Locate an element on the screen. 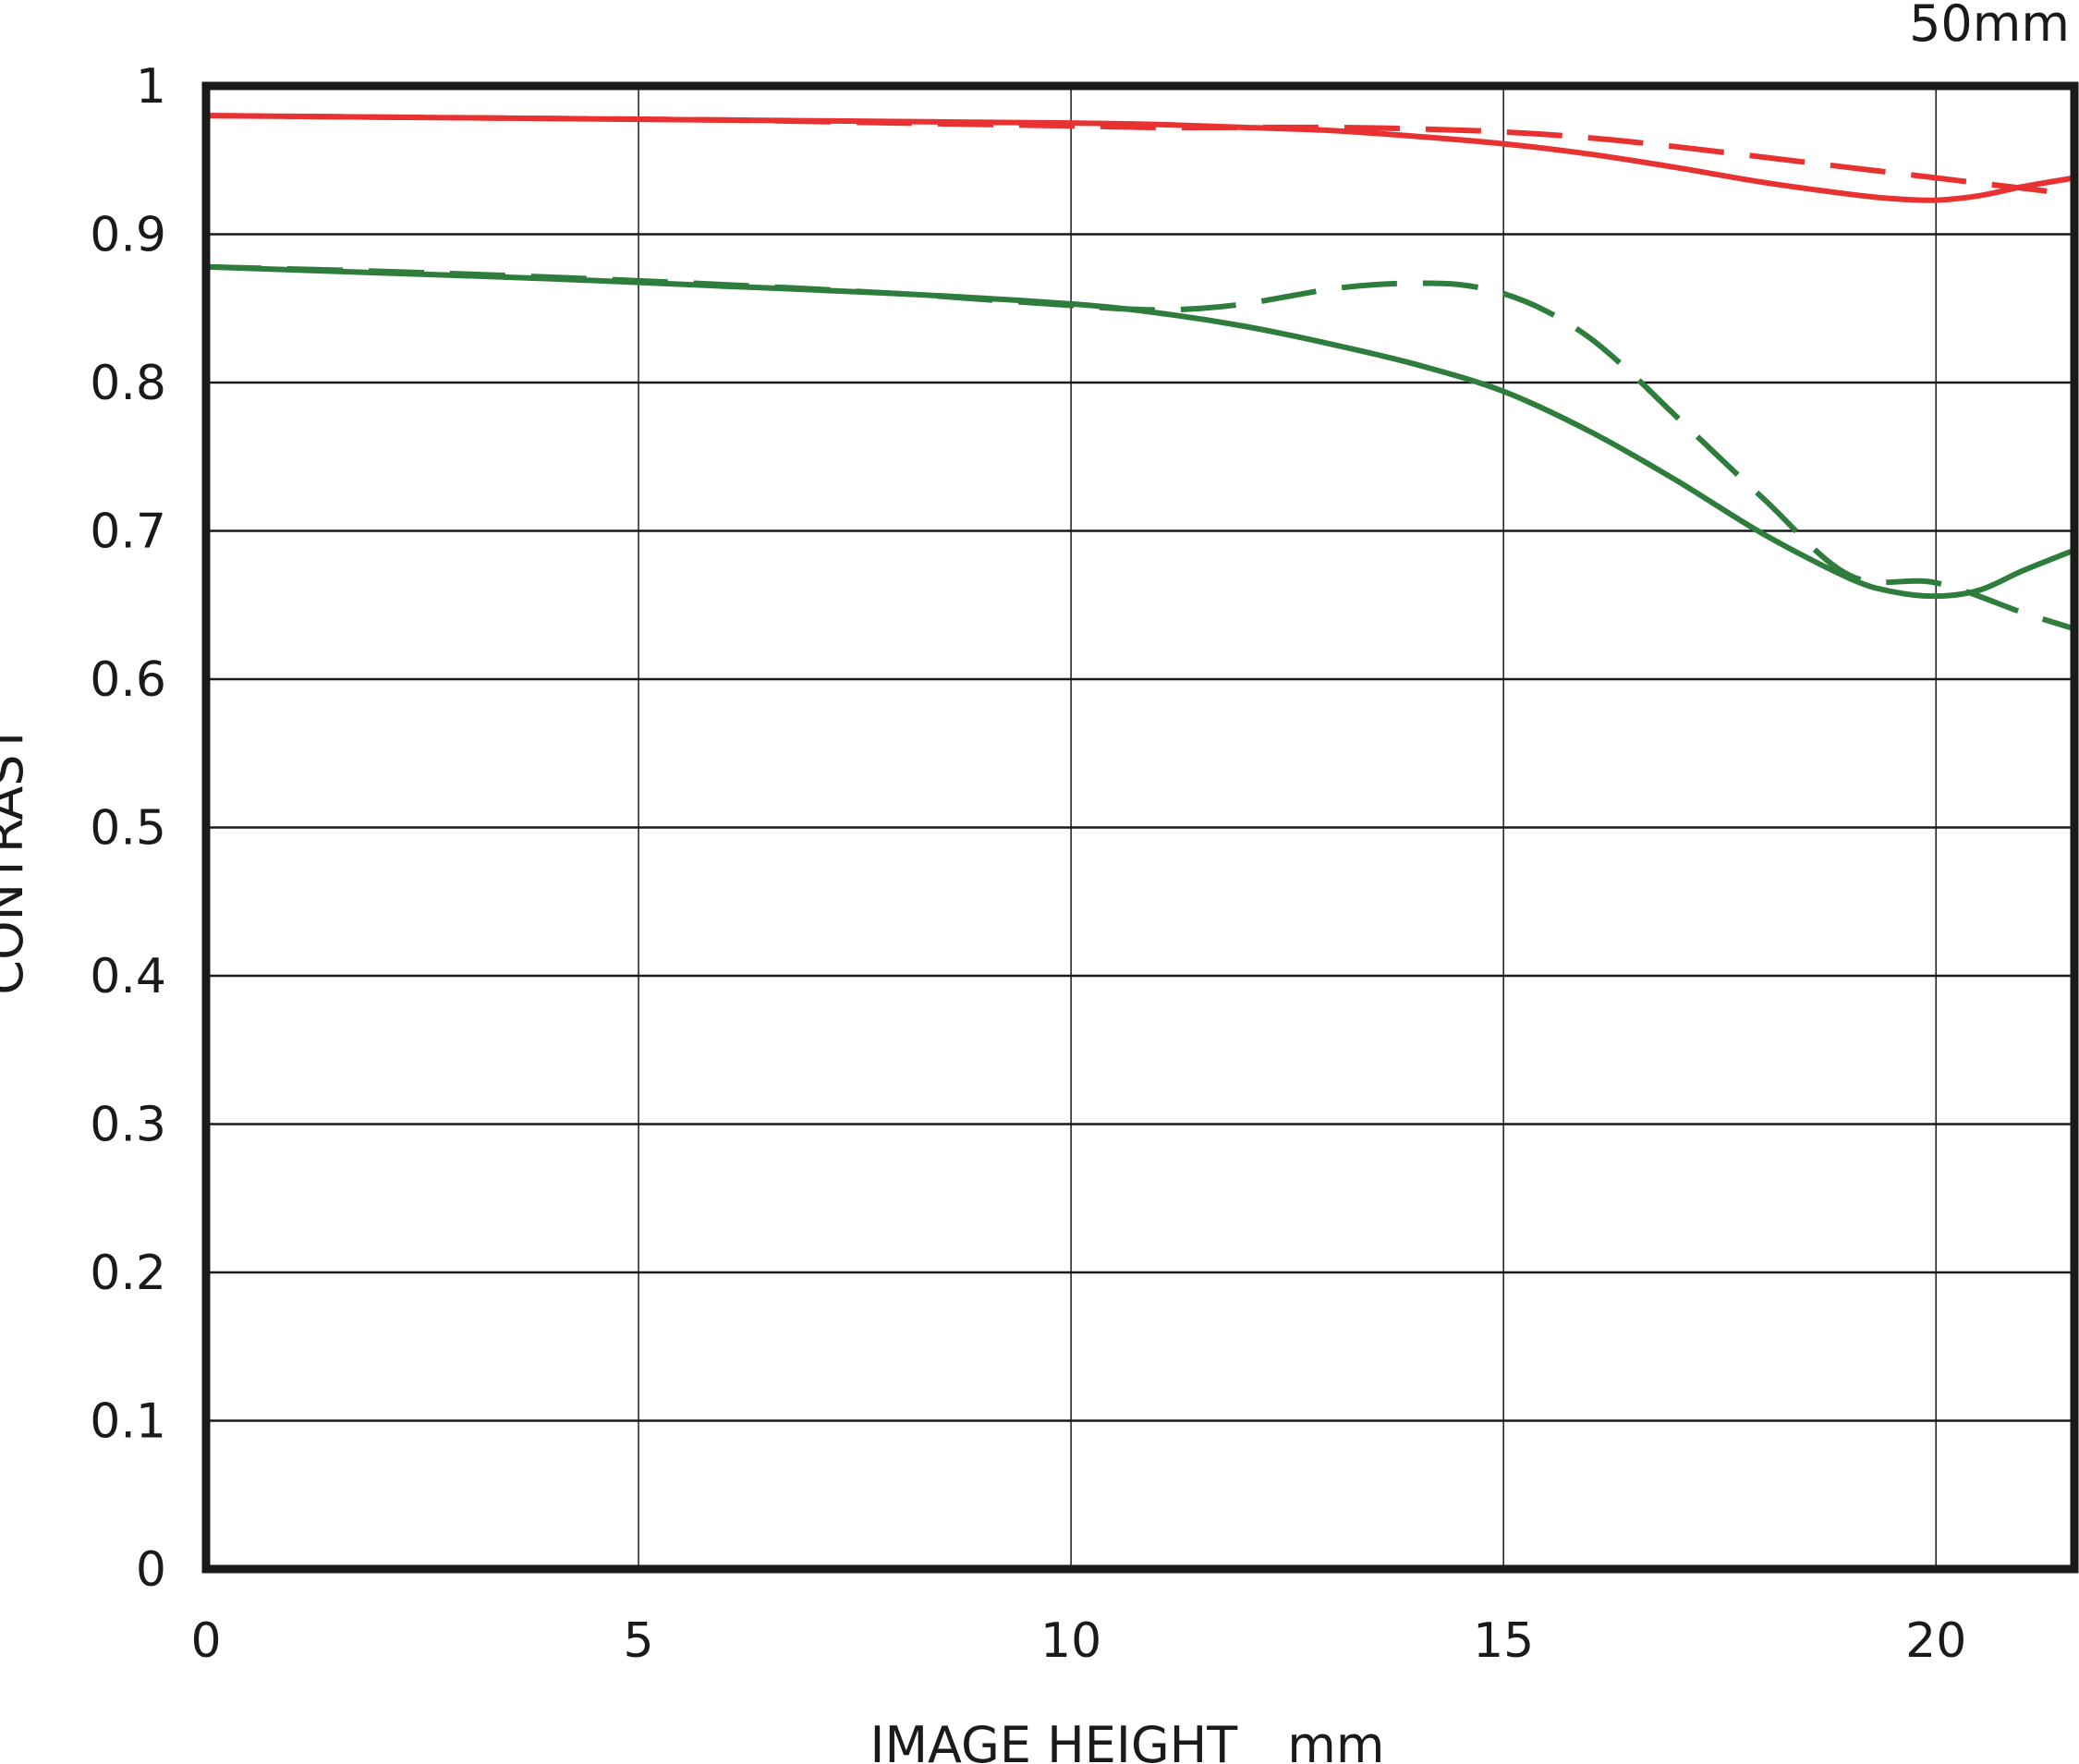 The height and width of the screenshot is (1764, 2079). y-tick-label: 0.5 is located at coordinates (128, 829).